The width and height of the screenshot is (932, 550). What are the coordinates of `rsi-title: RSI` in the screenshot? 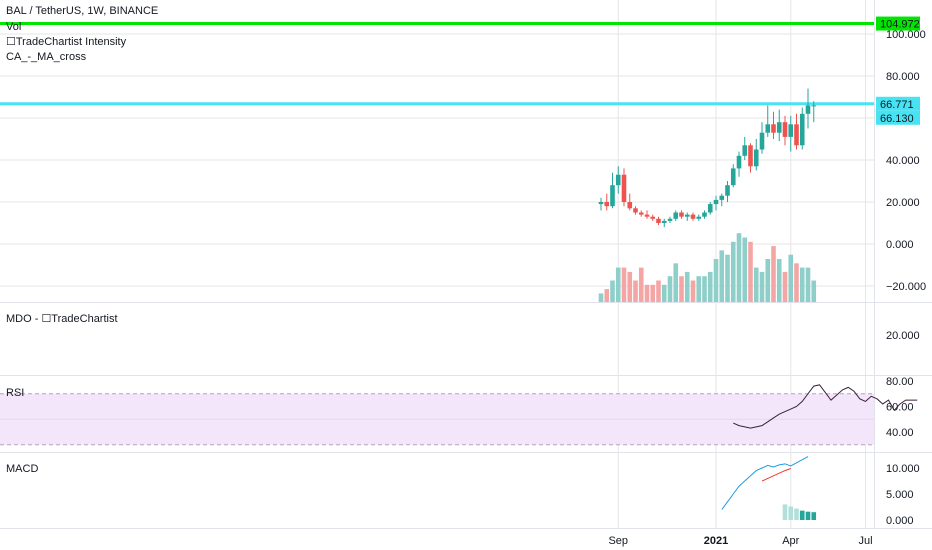 It's located at (15, 393).